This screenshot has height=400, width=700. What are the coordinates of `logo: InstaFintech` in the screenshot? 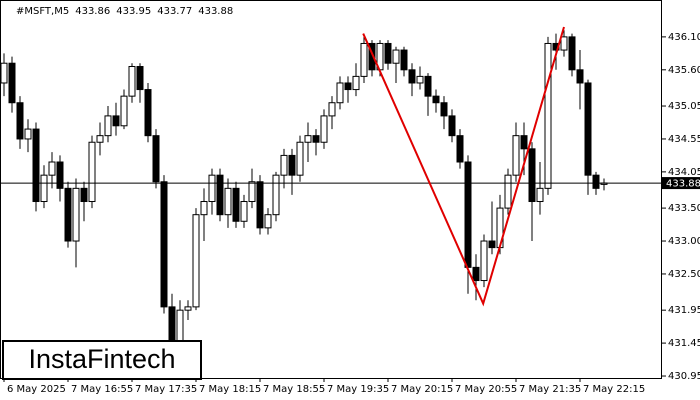 It's located at (101, 359).